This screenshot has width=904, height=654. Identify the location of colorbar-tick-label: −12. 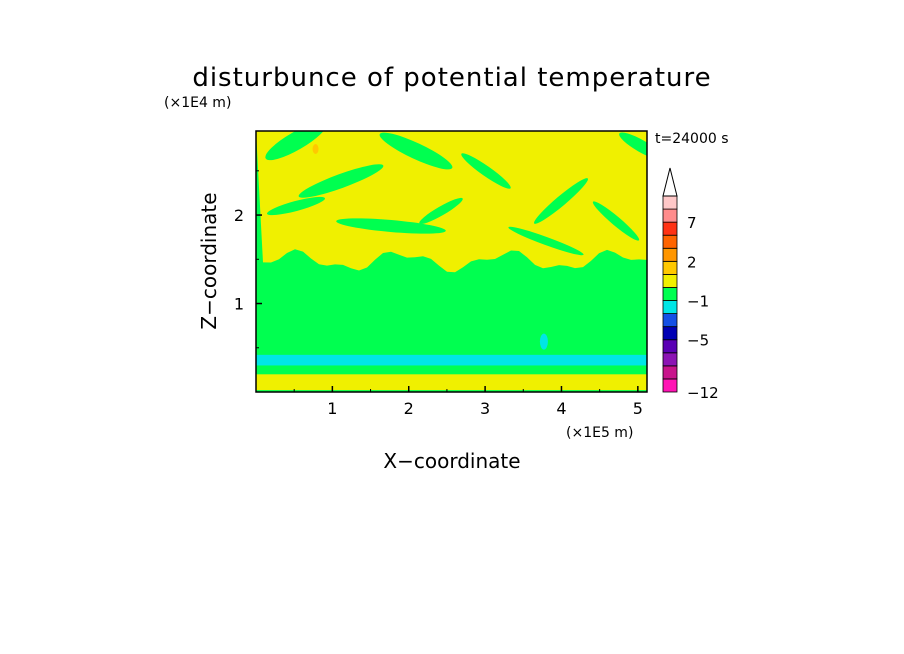
(703, 393).